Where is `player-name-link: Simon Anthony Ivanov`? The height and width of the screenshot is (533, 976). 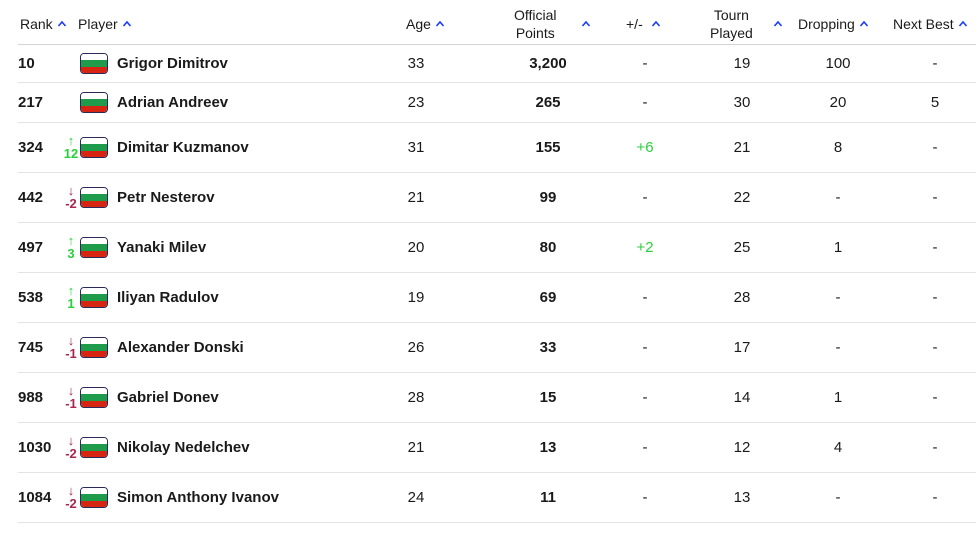
player-name-link: Simon Anthony Ivanov is located at coordinates (198, 497).